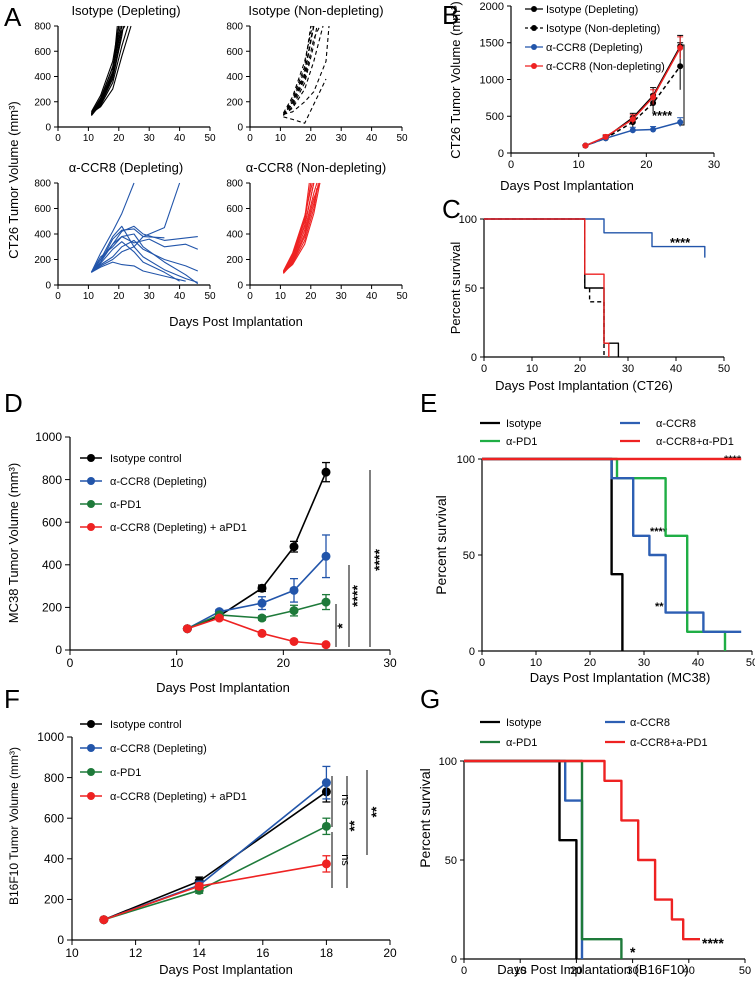  What do you see at coordinates (12, 699) in the screenshot?
I see `panel-letter-f: F` at bounding box center [12, 699].